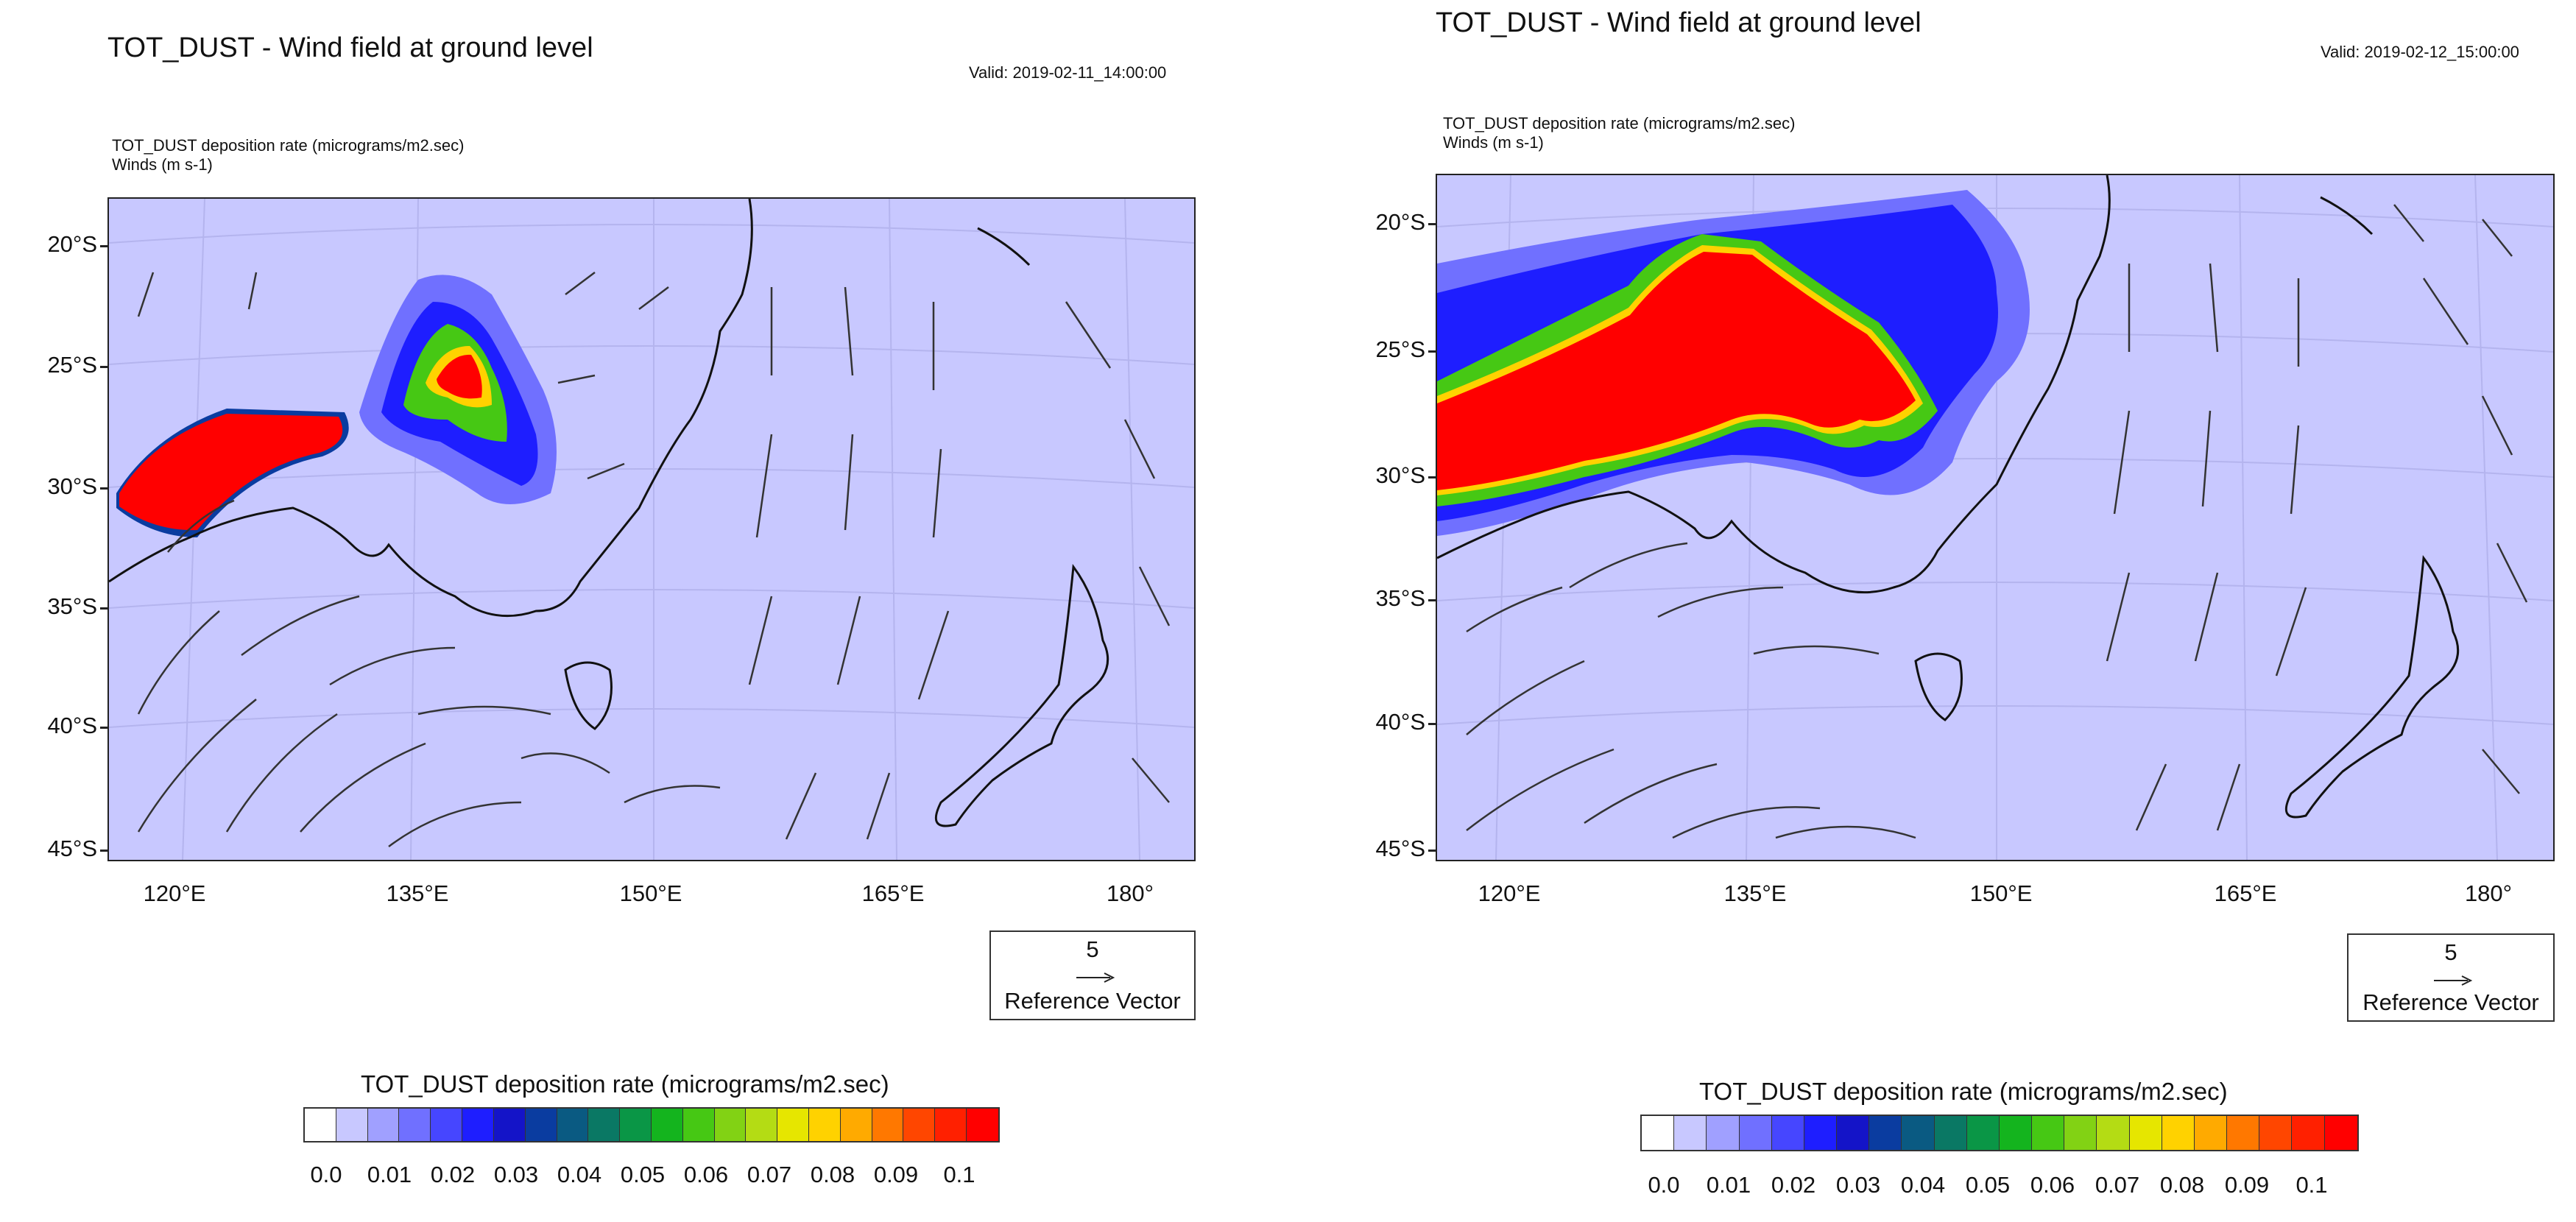 This screenshot has width=2576, height=1222. I want to click on reference-vector-box: 5 Reference Vector, so click(2451, 977).